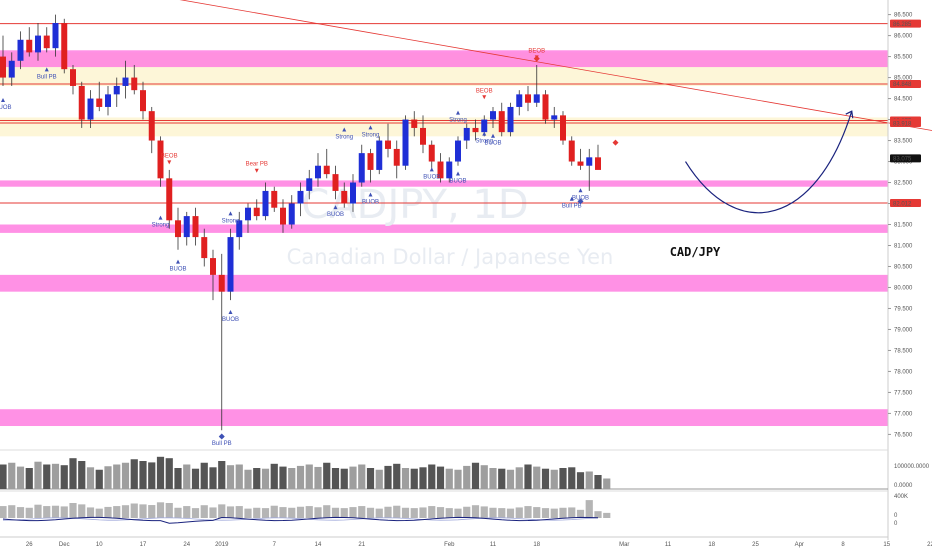 This screenshot has width=932, height=550. What do you see at coordinates (903, 37) in the screenshot?
I see `price-tick-label: 86.000` at bounding box center [903, 37].